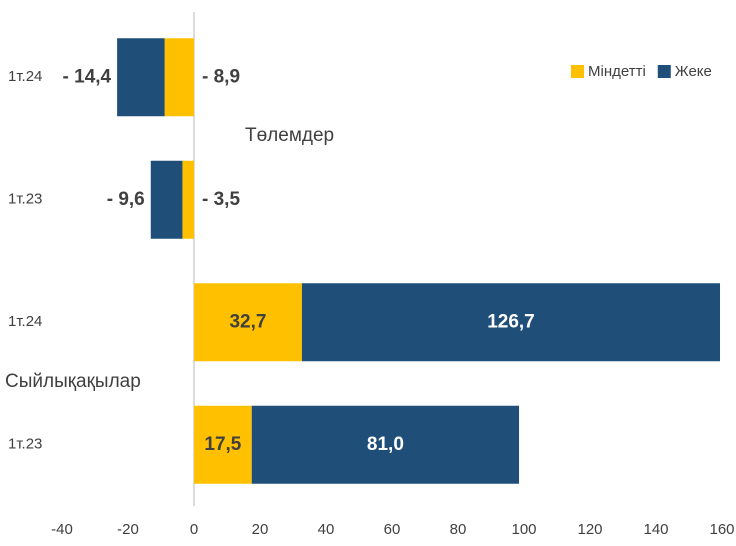  Describe the element at coordinates (523, 529) in the screenshot. I see `x-tick-label: 100` at that location.